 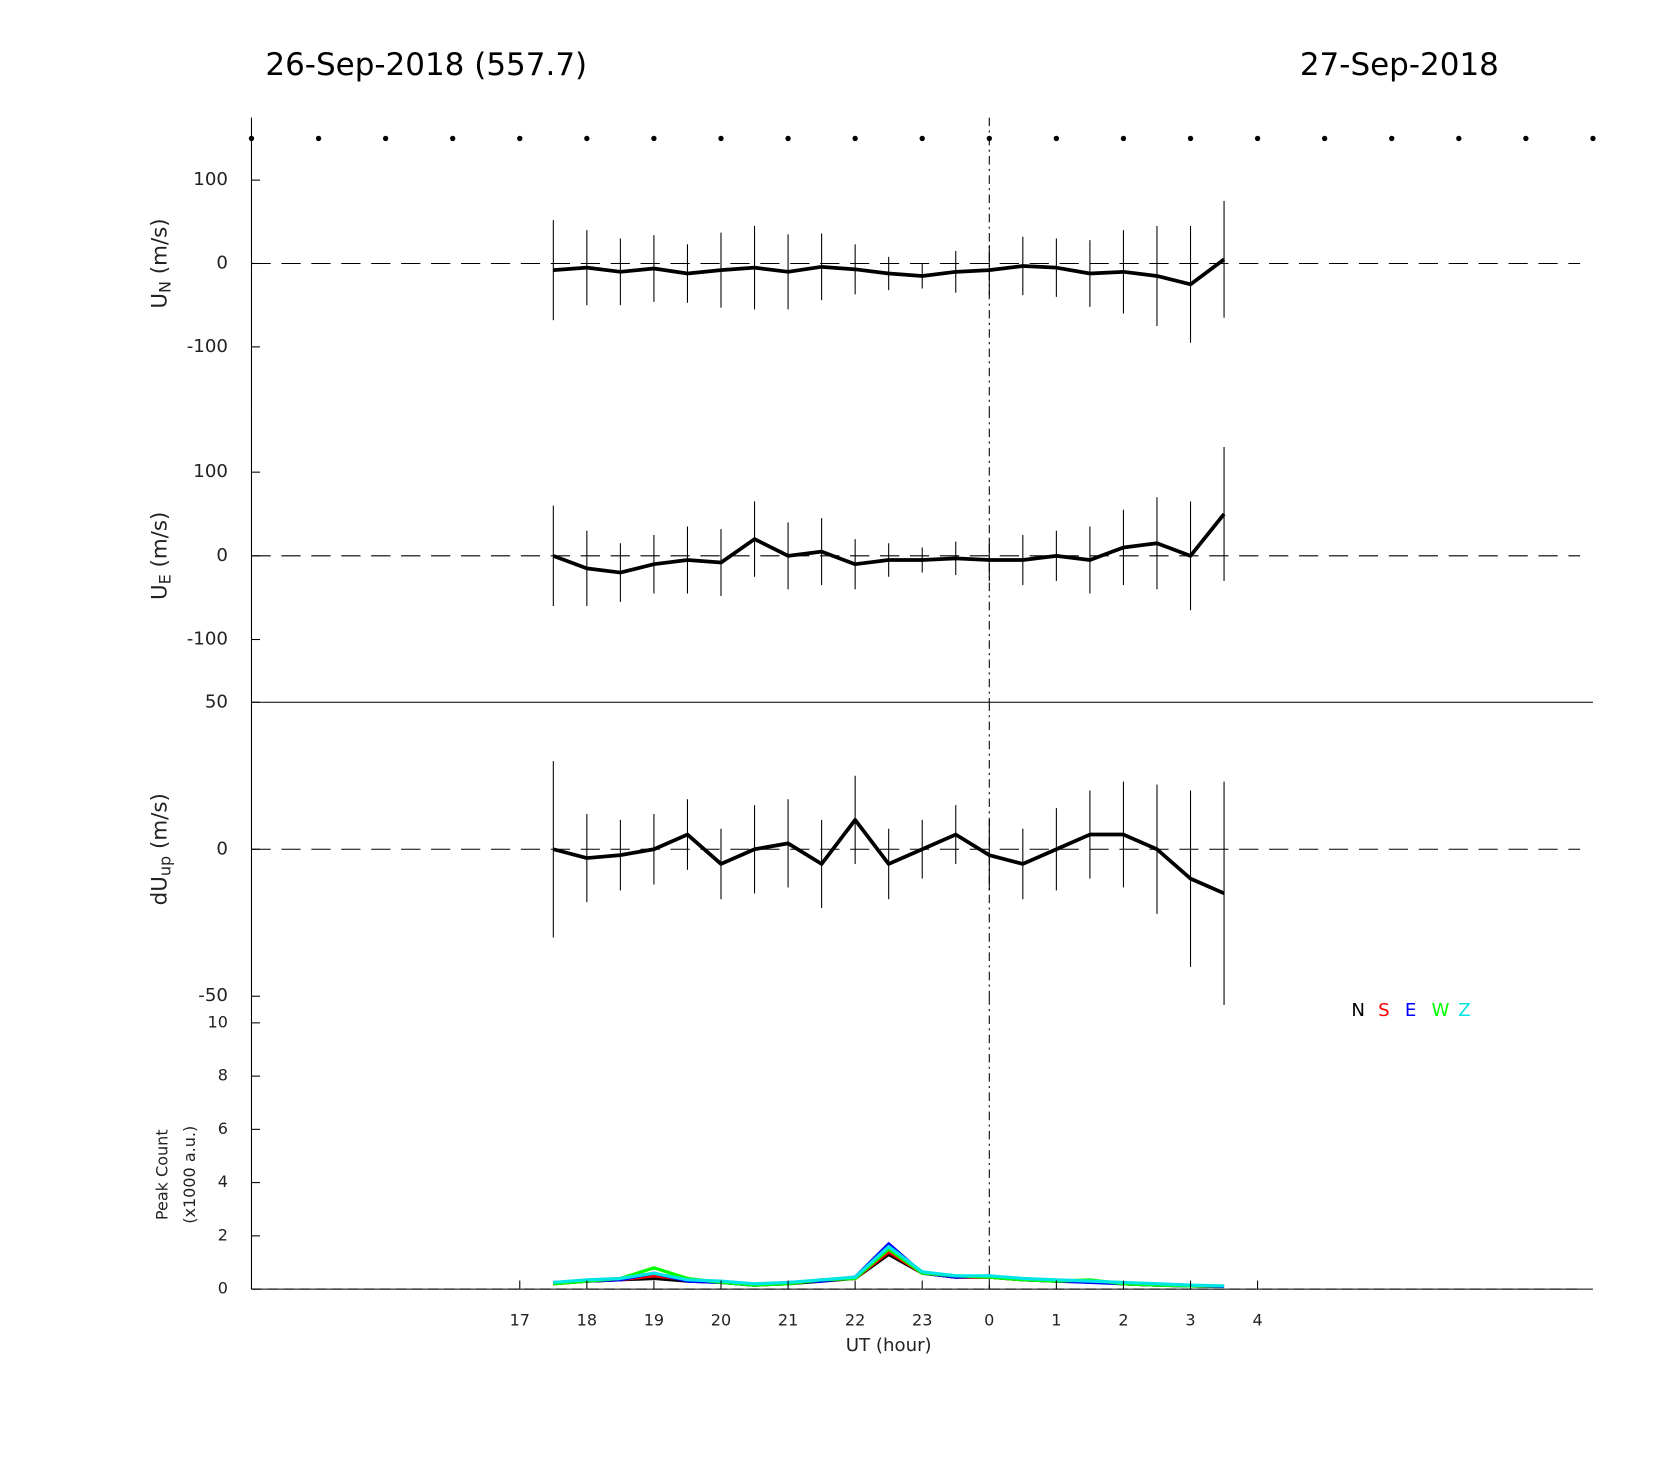 What do you see at coordinates (922, 1320) in the screenshot?
I see `x-tick-label: 23` at bounding box center [922, 1320].